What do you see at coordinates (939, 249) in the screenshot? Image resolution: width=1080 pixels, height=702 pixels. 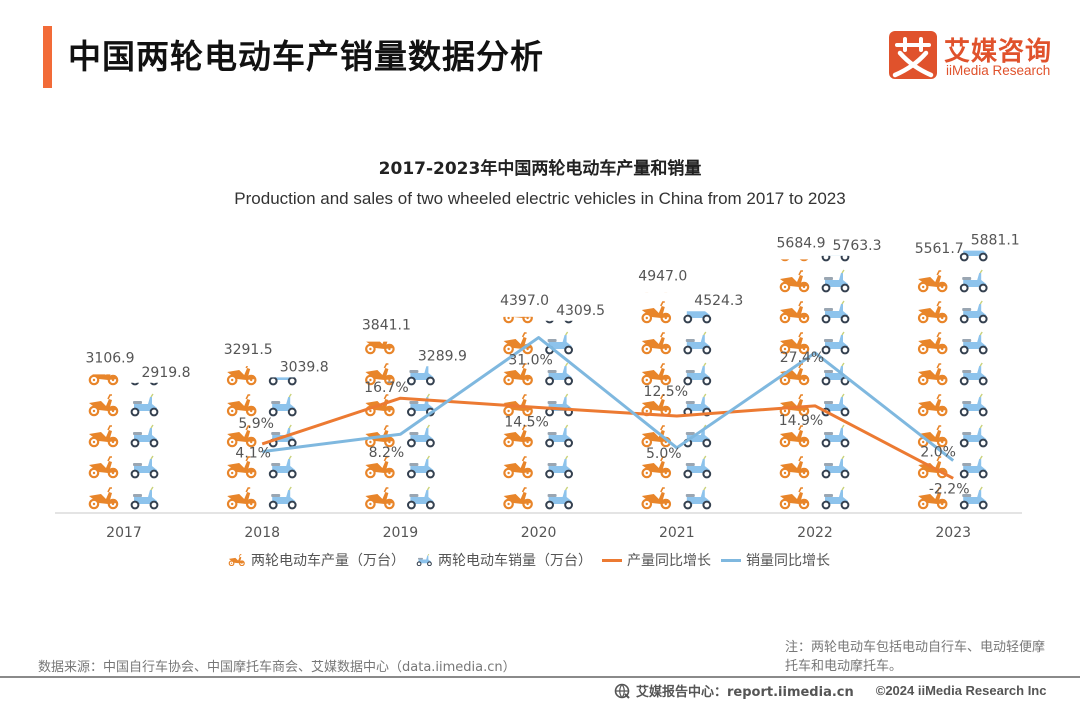 I see `production-value-label: 5561.7` at bounding box center [939, 249].